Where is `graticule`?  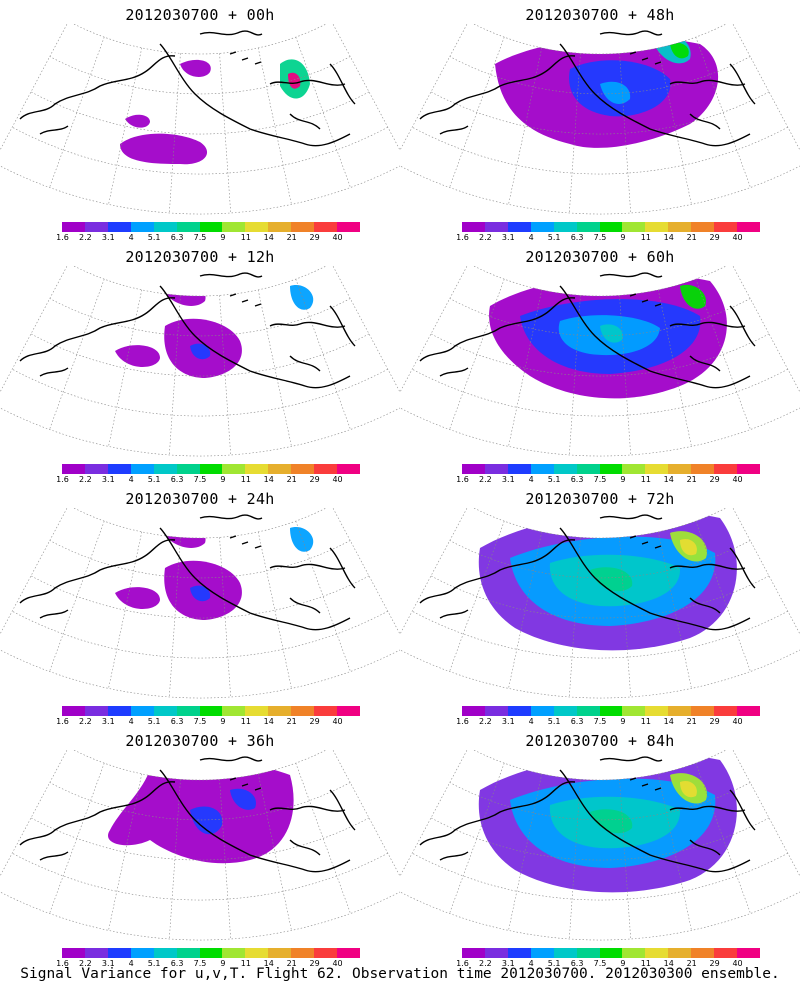 graticule is located at coordinates (600, 119).